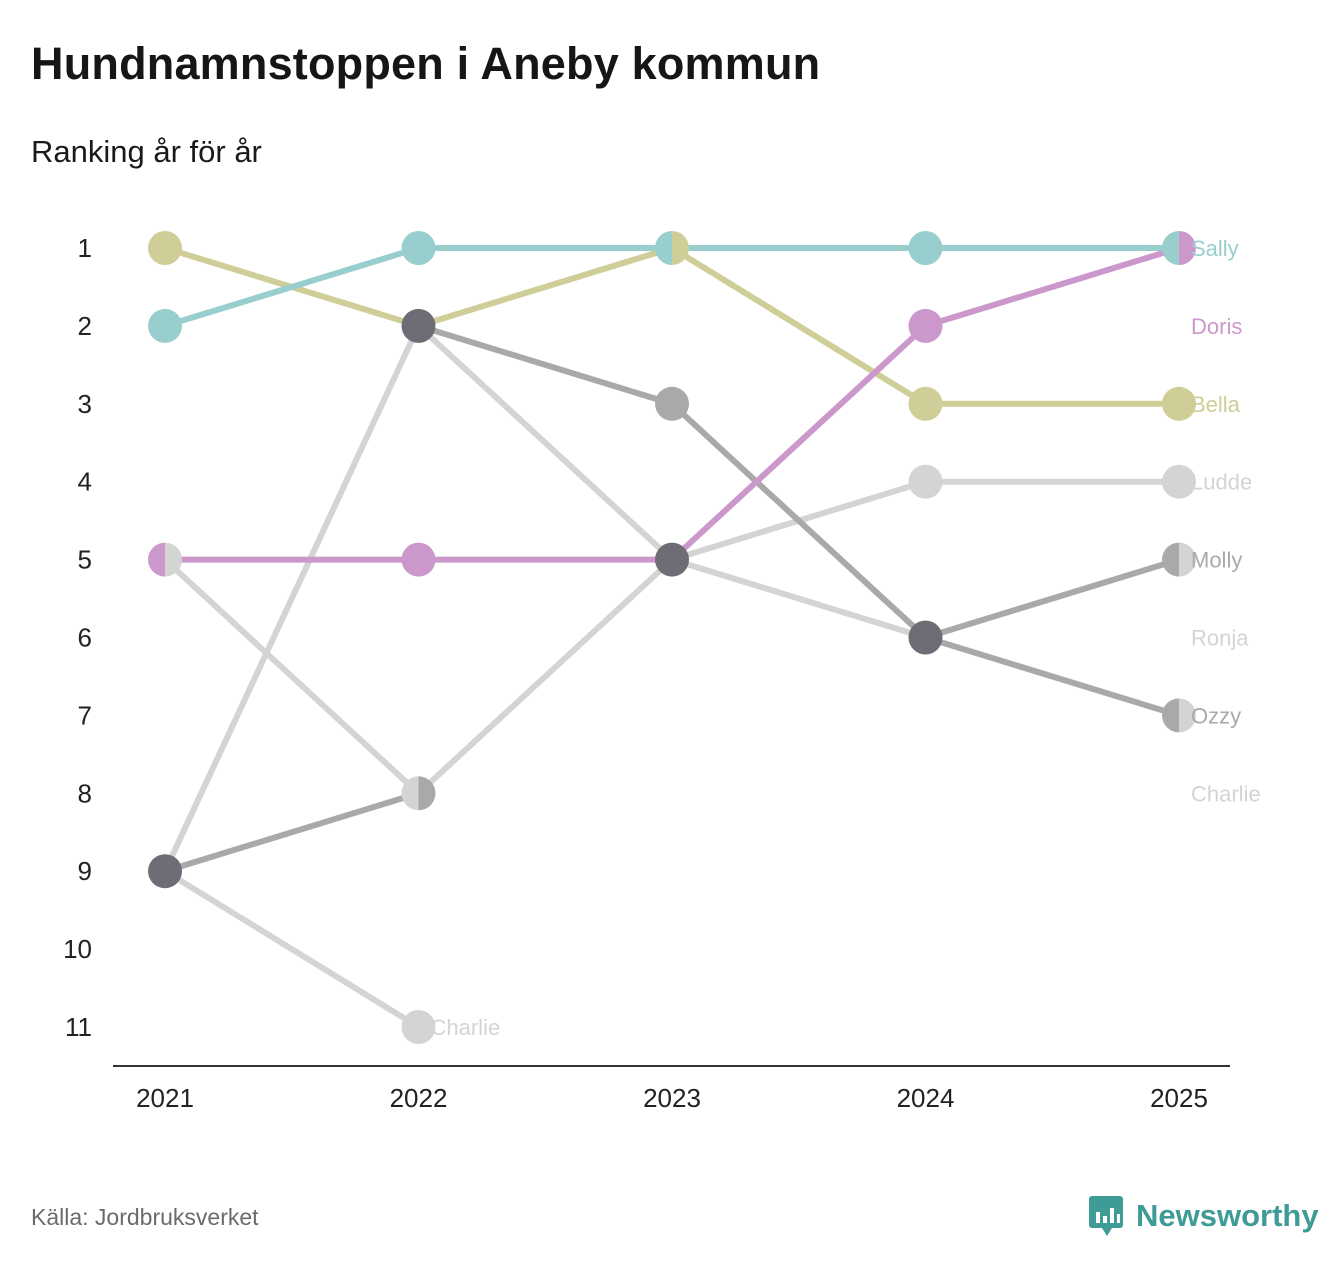  I want to click on series-label-ludde: Ludde, so click(1221, 482).